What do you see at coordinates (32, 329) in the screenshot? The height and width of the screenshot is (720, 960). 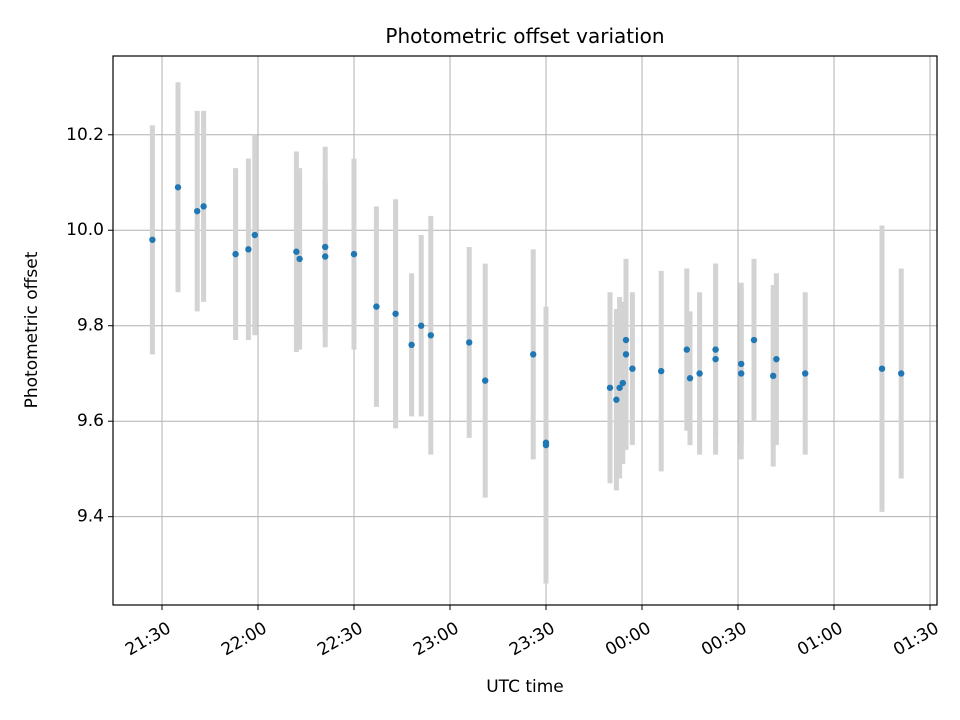 I see `y-axis-label: Photometric offset` at bounding box center [32, 329].